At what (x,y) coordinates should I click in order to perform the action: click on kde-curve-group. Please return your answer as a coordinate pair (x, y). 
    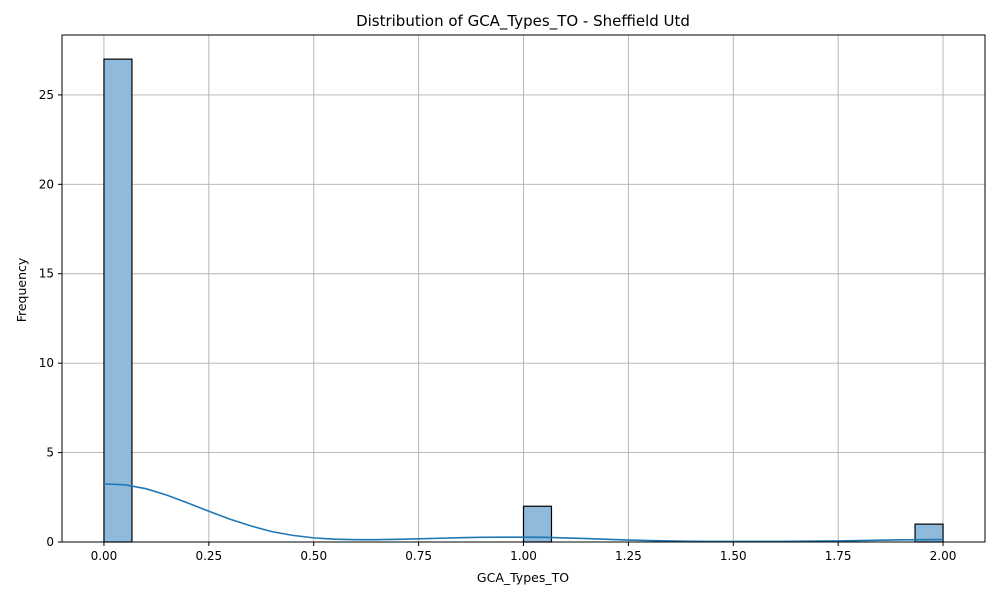
    Looking at the image, I should click on (523, 513).